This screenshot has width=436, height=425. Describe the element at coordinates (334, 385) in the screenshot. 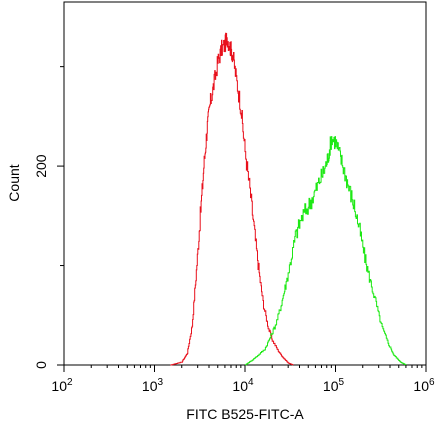

I see `x-tick-label: 10⁵` at that location.